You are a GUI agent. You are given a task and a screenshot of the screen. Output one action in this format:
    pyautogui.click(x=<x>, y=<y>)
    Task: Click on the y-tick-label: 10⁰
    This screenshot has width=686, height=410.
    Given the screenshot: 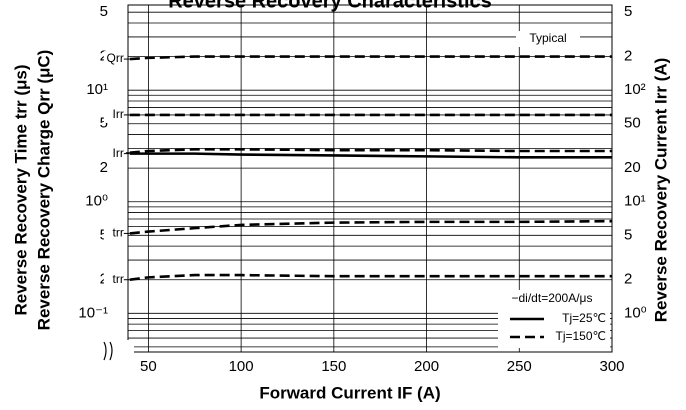 What is the action you would take?
    pyautogui.click(x=96, y=201)
    